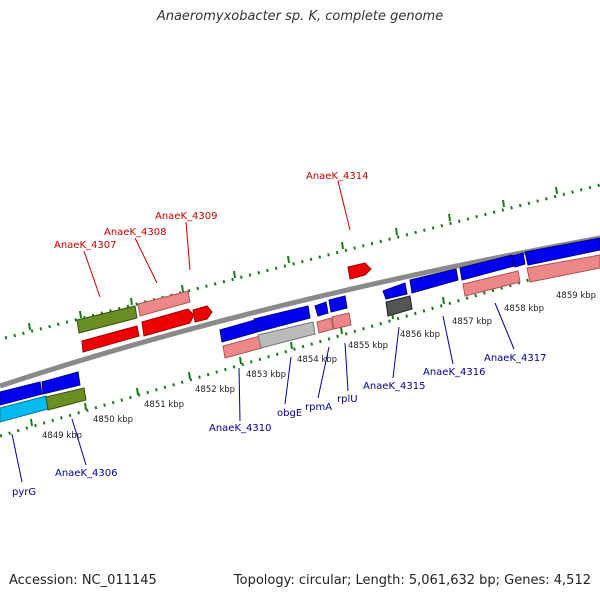 This screenshot has width=600, height=600. Describe the element at coordinates (420, 335) in the screenshot. I see `kbp-label: 4856 kbp` at that location.